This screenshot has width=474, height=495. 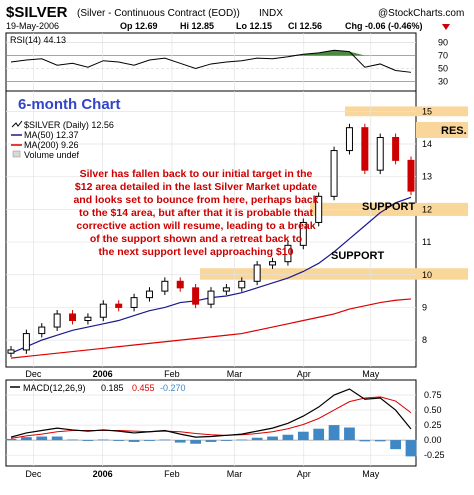 What do you see at coordinates (38, 40) in the screenshot?
I see `rsi-label: RSI(14) 44.13` at bounding box center [38, 40].